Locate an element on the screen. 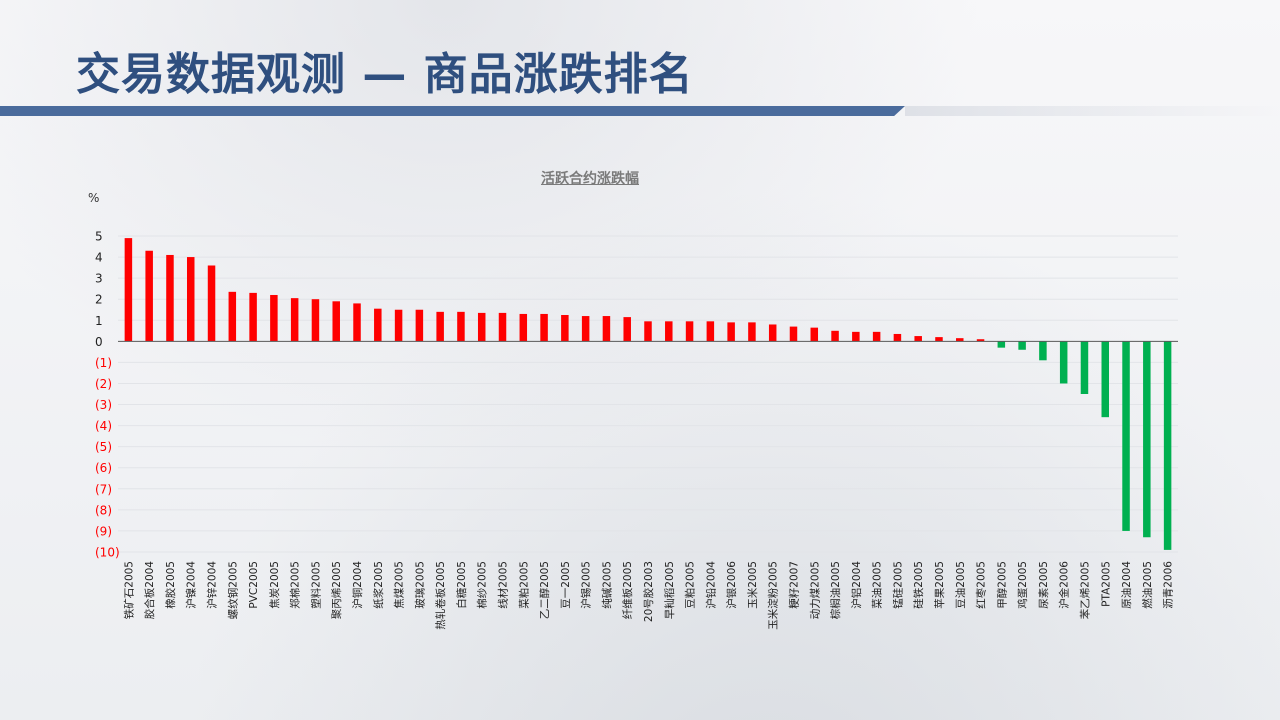 The image size is (1280, 720). x-tick-label: 粳籽2007 is located at coordinates (793, 585).